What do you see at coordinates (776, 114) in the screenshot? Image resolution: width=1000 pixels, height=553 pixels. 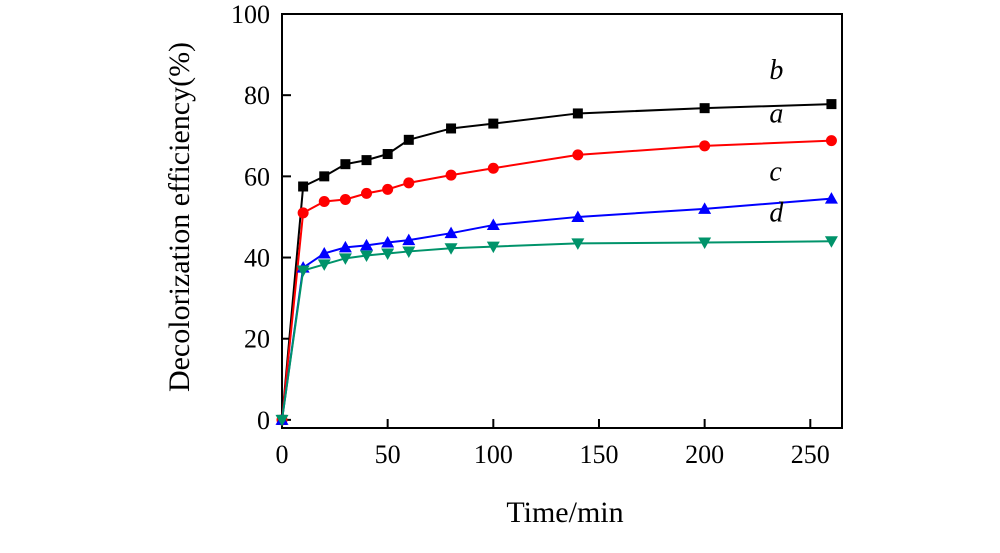 I see `series-label-a: a` at bounding box center [776, 114].